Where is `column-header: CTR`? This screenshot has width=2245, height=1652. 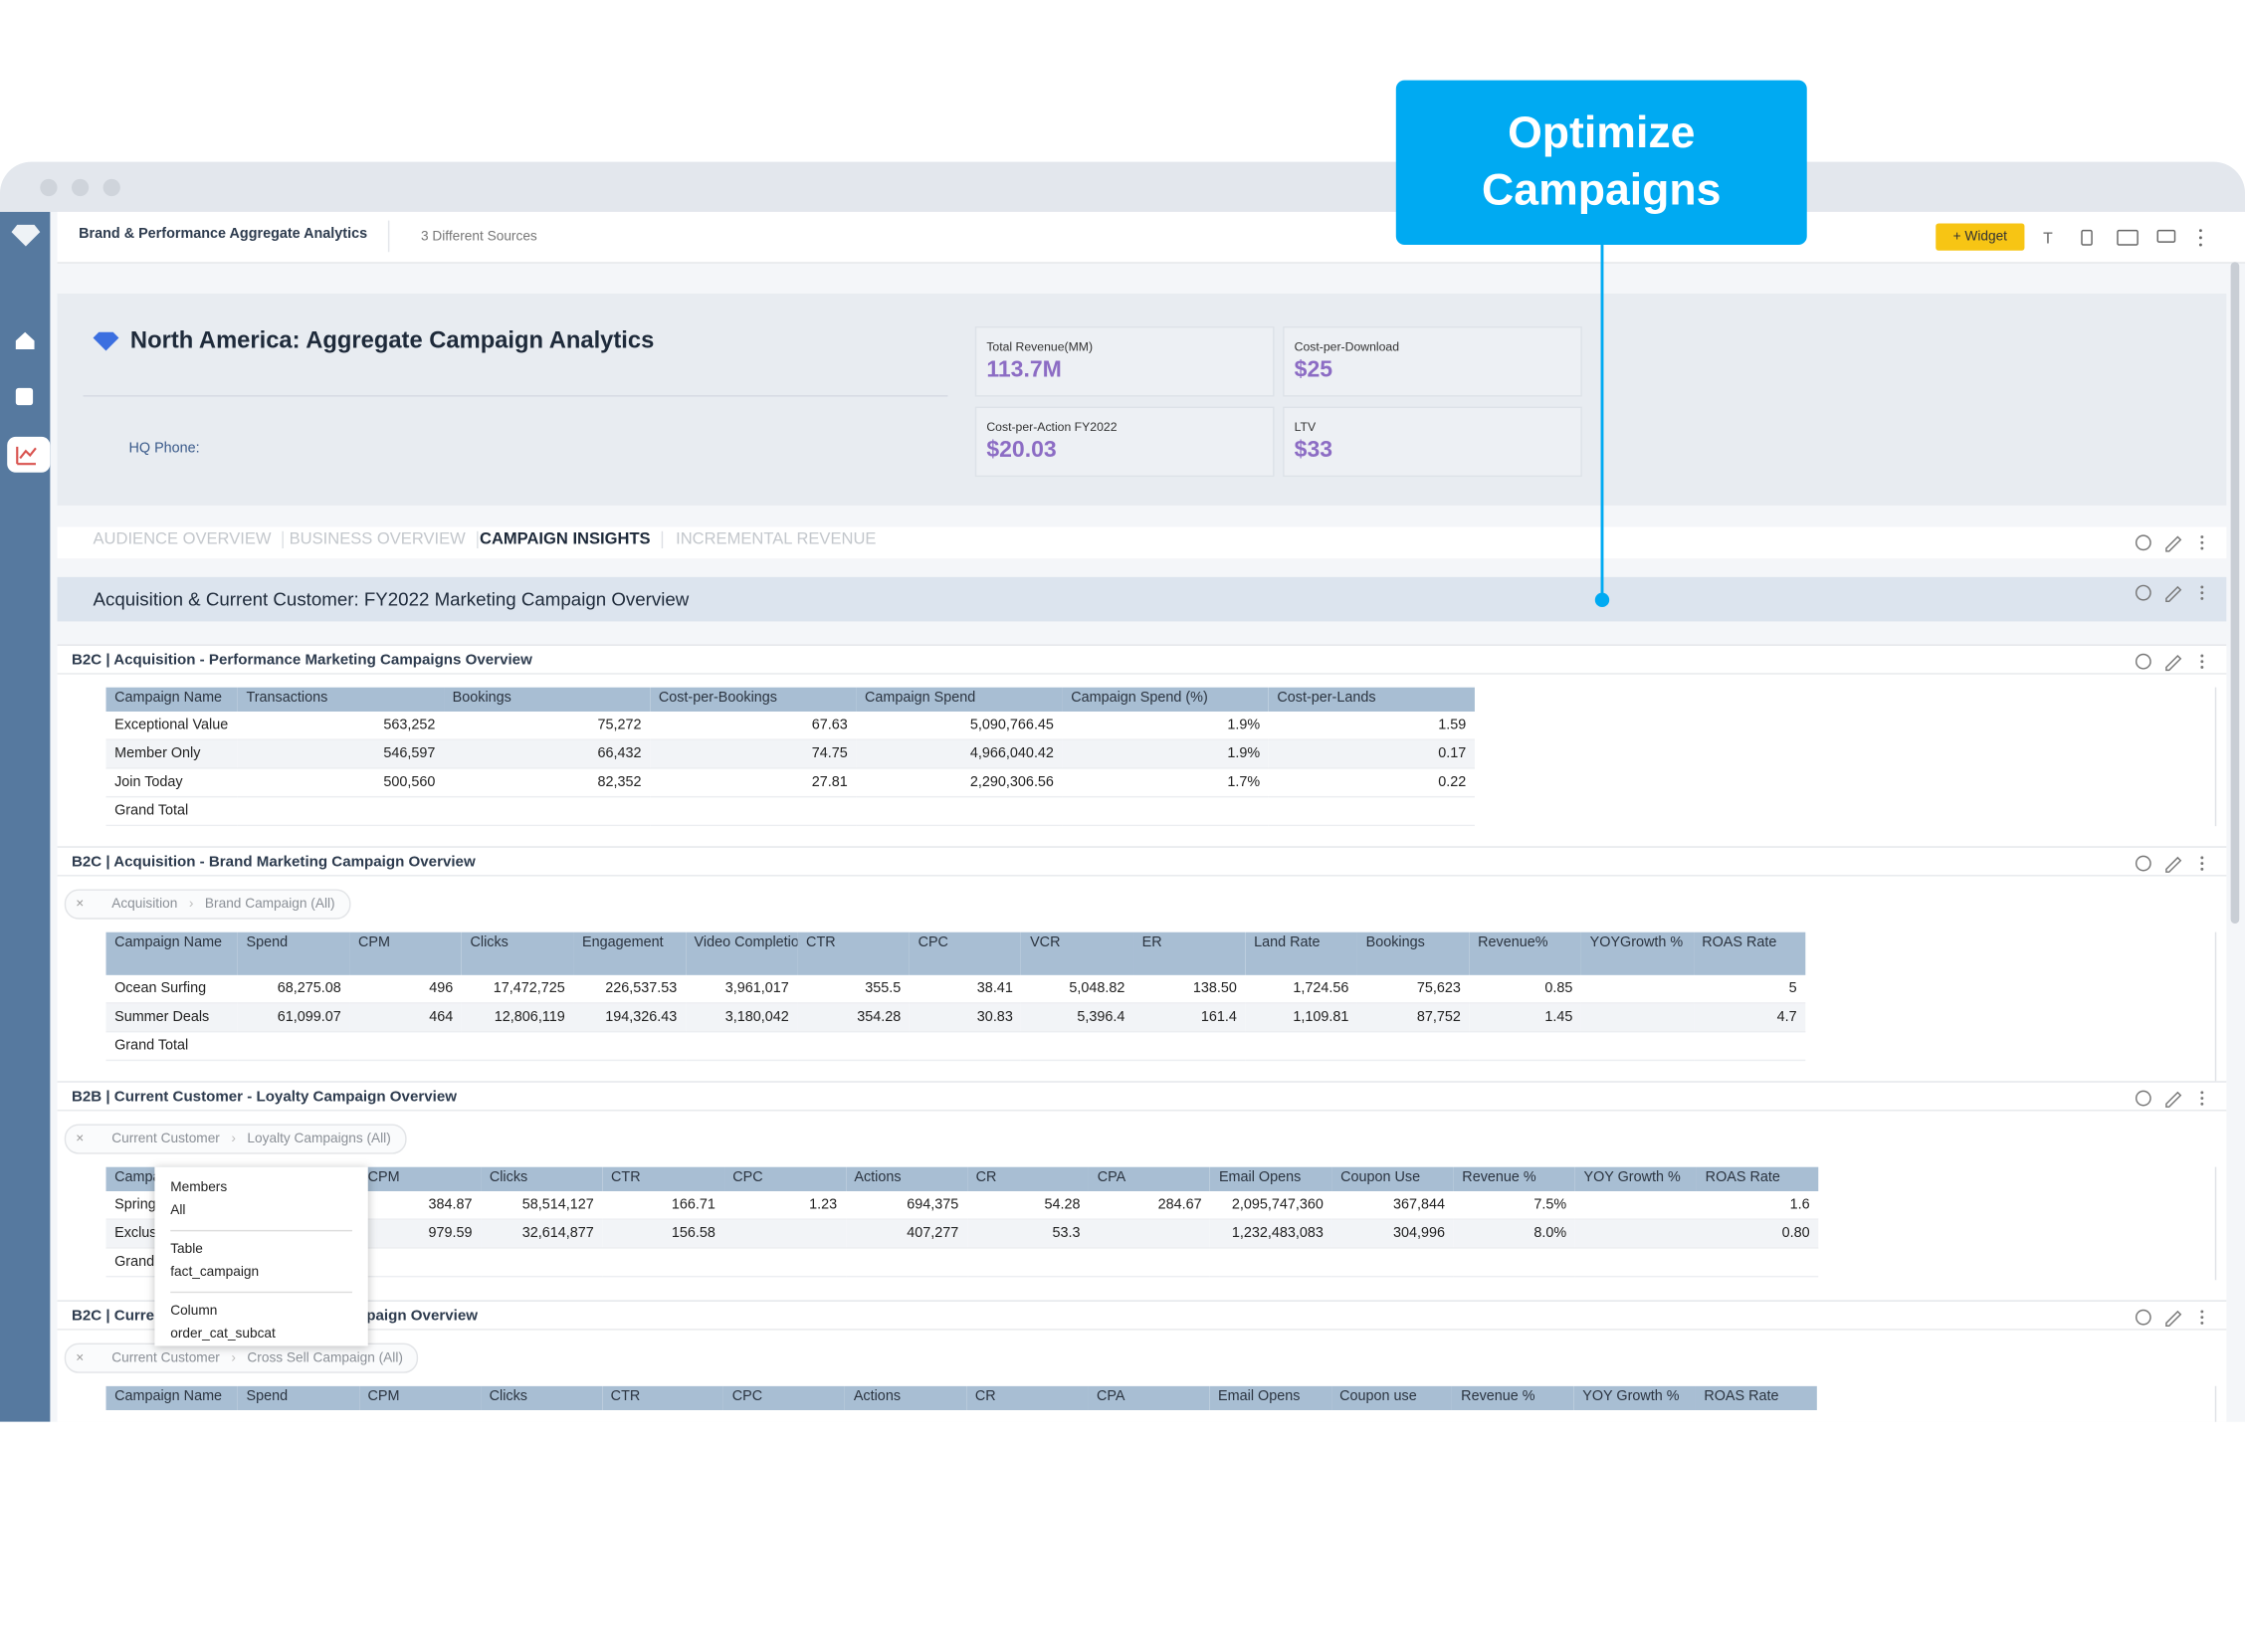
column-header: CTR is located at coordinates (663, 1398).